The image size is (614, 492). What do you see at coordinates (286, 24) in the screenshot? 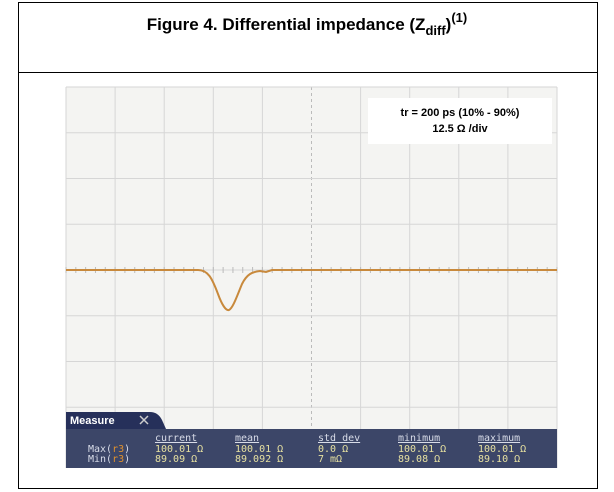
I see `title-text: Figure 4. Differential impedance (Z` at bounding box center [286, 24].